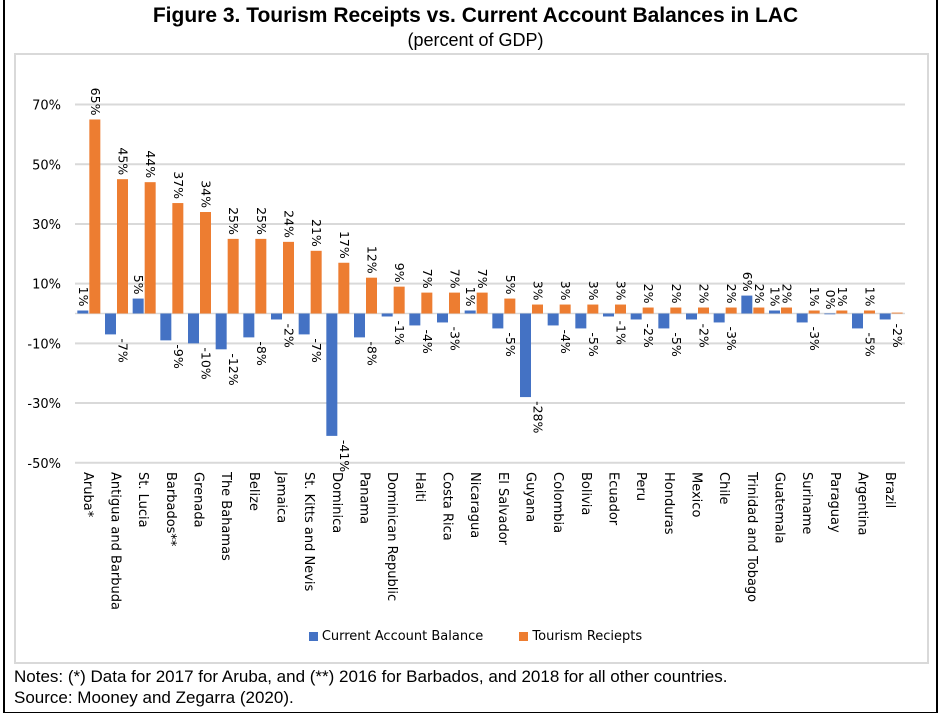  Describe the element at coordinates (95, 102) in the screenshot. I see `data-label: 65%` at that location.